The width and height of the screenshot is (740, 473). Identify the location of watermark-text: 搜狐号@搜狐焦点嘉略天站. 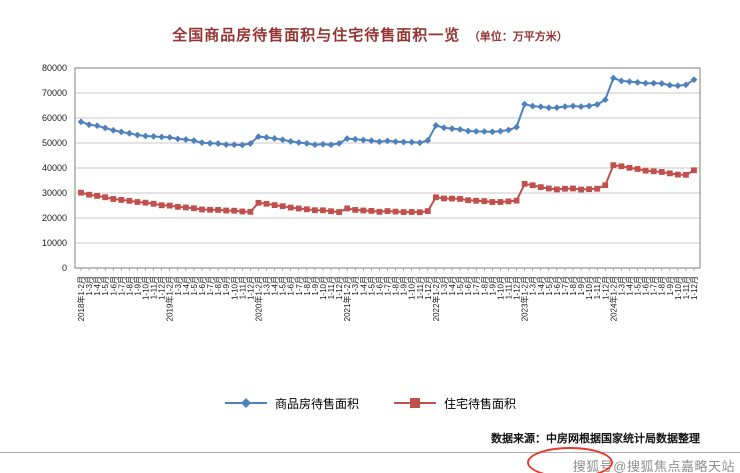
(653, 466).